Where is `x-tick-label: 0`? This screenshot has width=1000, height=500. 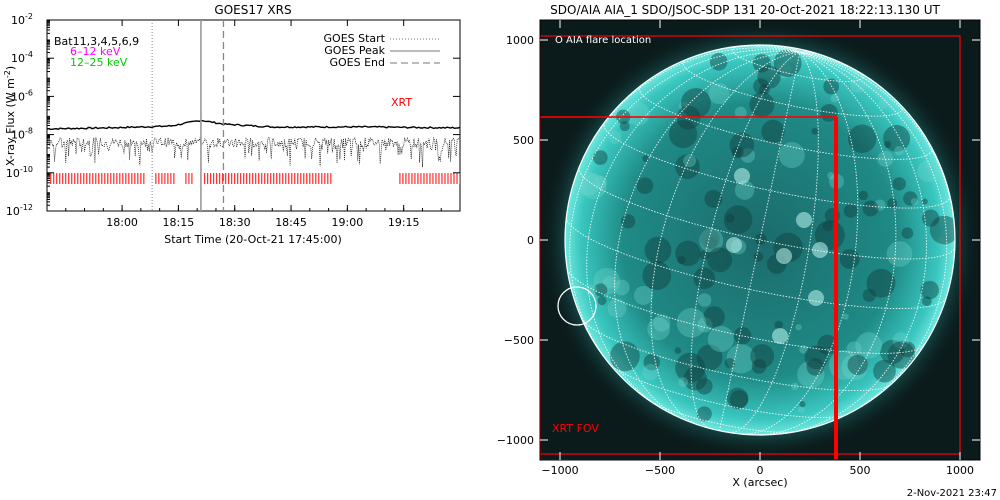
x-tick-label: 0 is located at coordinates (760, 470).